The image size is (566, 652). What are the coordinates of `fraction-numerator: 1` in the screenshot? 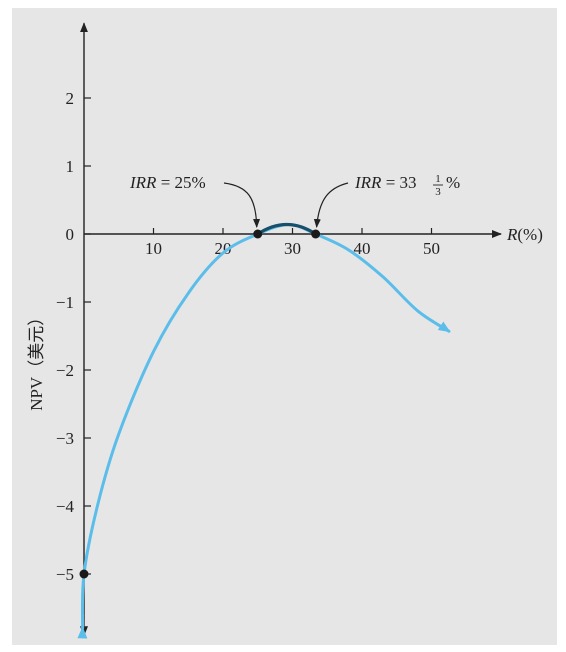 It's located at (438, 179).